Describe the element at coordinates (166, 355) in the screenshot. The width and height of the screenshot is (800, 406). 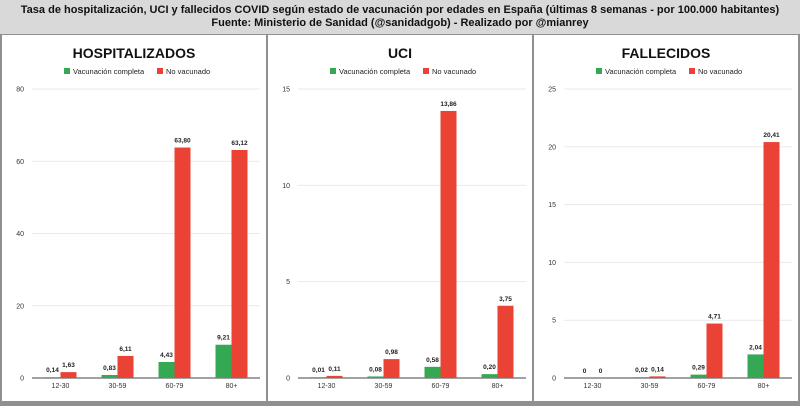
I see `data-label-vacunacion-completa-60-79: 4,43` at that location.